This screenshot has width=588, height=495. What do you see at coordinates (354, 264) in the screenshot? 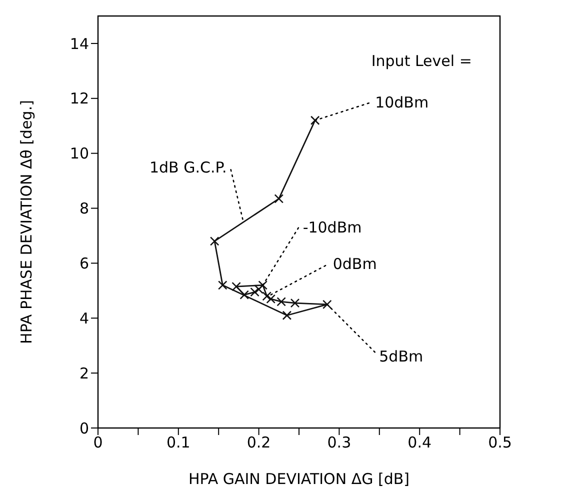
I see `annotation: 0dBm` at bounding box center [354, 264].